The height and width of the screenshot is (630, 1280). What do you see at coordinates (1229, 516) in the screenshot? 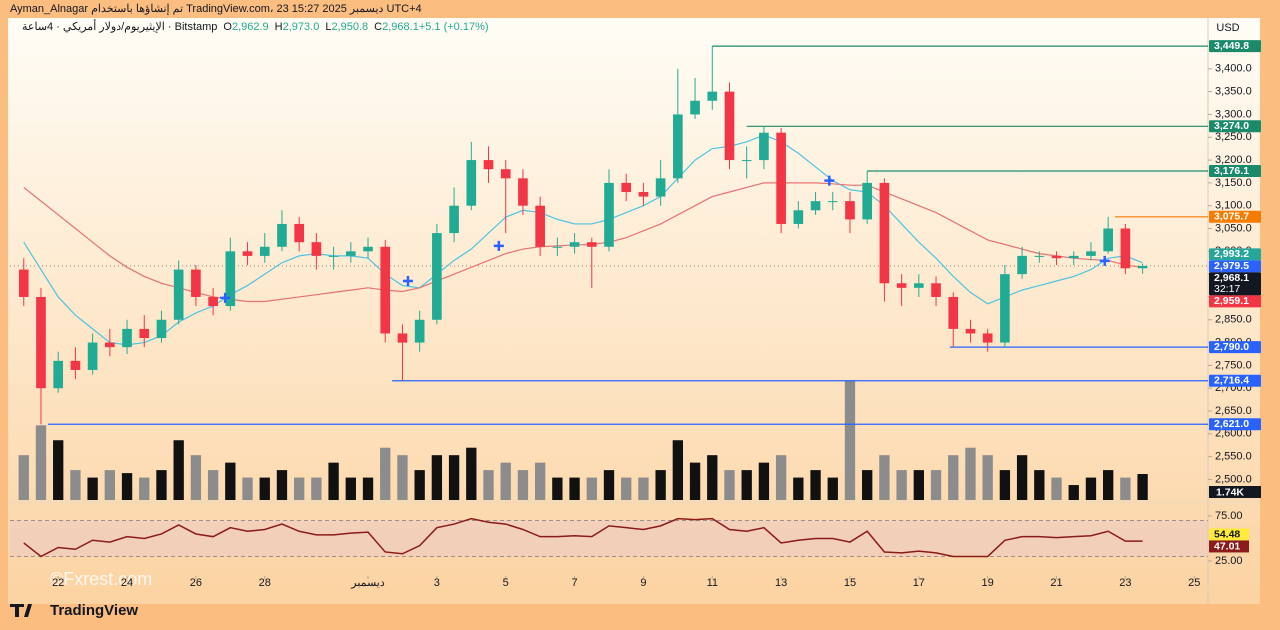
I see `rsi-tick-label: 75.00` at bounding box center [1229, 516].